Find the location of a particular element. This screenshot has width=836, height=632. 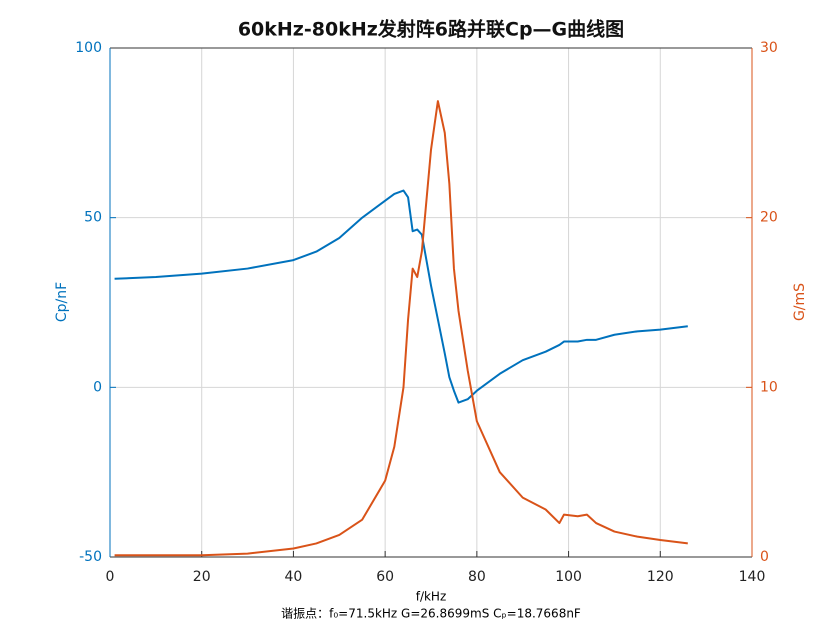

x-tick-label: 20 is located at coordinates (202, 577).